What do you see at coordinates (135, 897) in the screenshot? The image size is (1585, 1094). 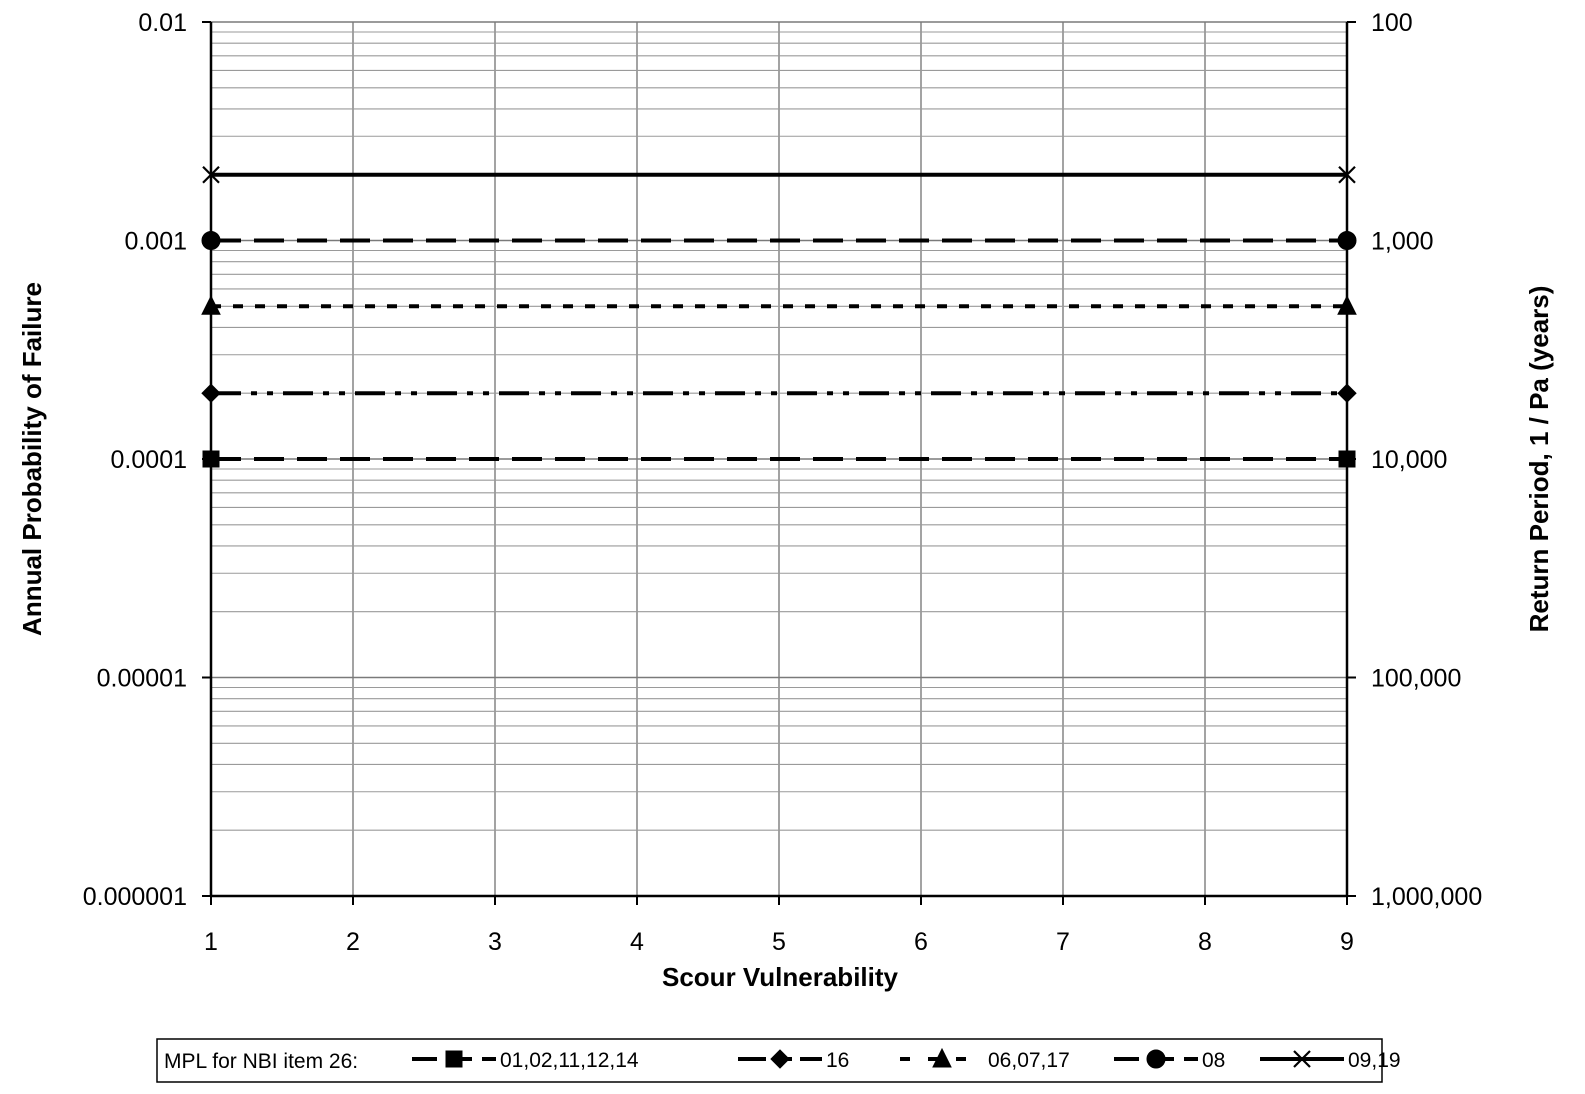 I see `y-left-tick-label: 0.000001` at bounding box center [135, 897].